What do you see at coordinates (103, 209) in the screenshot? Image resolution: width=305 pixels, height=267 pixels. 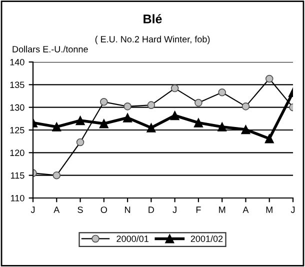 I see `x-tick-label: O` at bounding box center [103, 209].